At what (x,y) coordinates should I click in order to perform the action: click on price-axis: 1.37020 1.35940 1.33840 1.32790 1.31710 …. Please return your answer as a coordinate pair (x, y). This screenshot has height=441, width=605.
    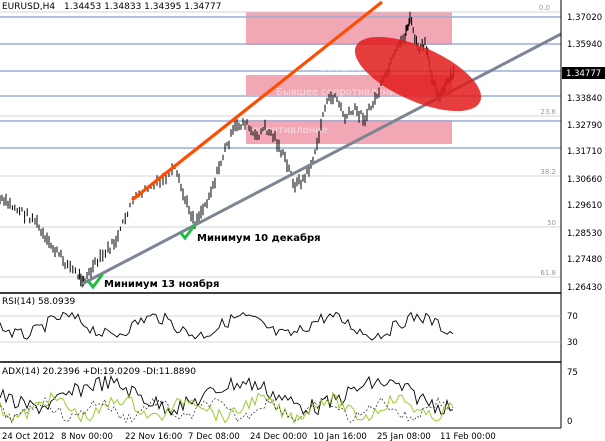
    Looking at the image, I should click on (582, 214).